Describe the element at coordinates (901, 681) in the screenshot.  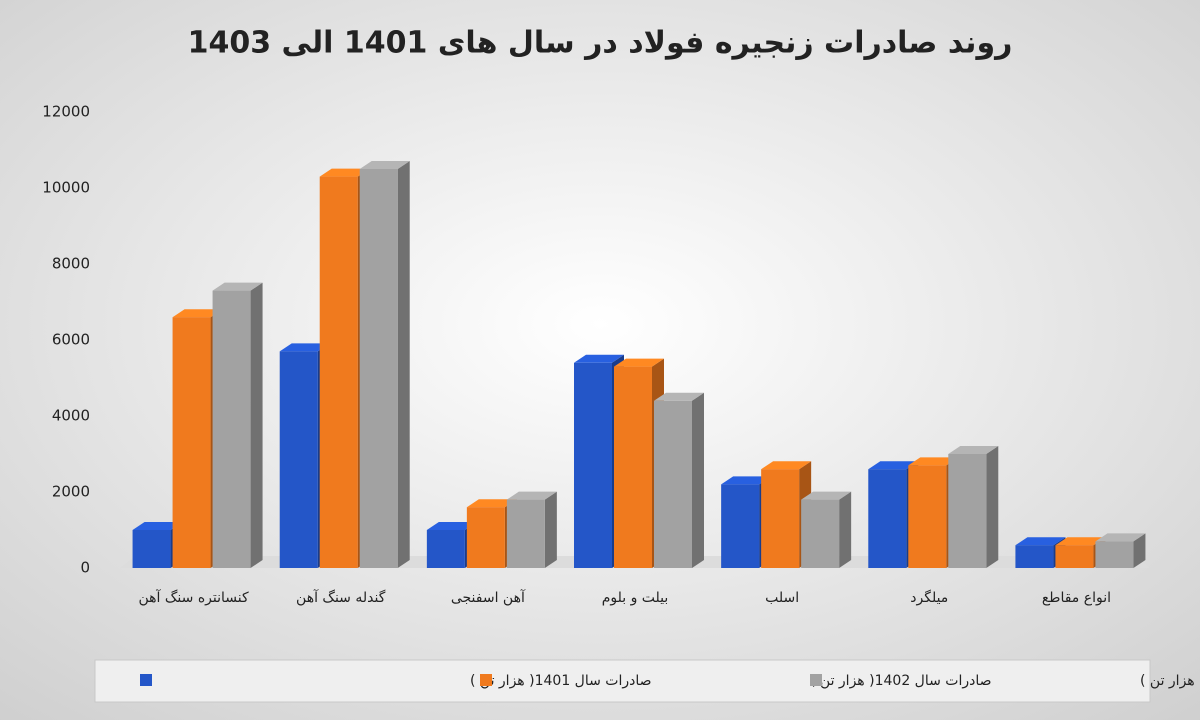
I see `legend-label: صادرات سال 1402( هزار تن )` at that location.